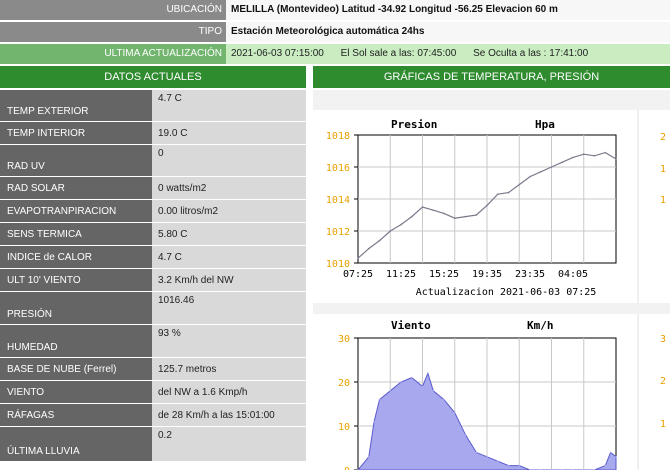 Image resolution: width=670 pixels, height=473 pixels. I want to click on row-presion: PRESIÓN 1016.46, so click(153, 308).